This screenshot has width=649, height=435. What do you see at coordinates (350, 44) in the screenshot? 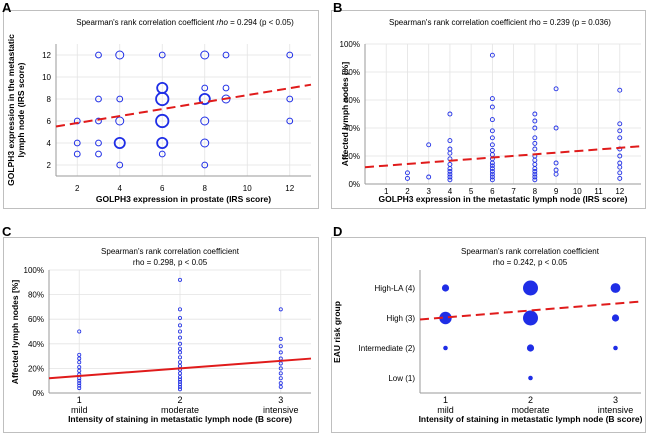
I see `y-tick-label: 100%` at bounding box center [350, 44].